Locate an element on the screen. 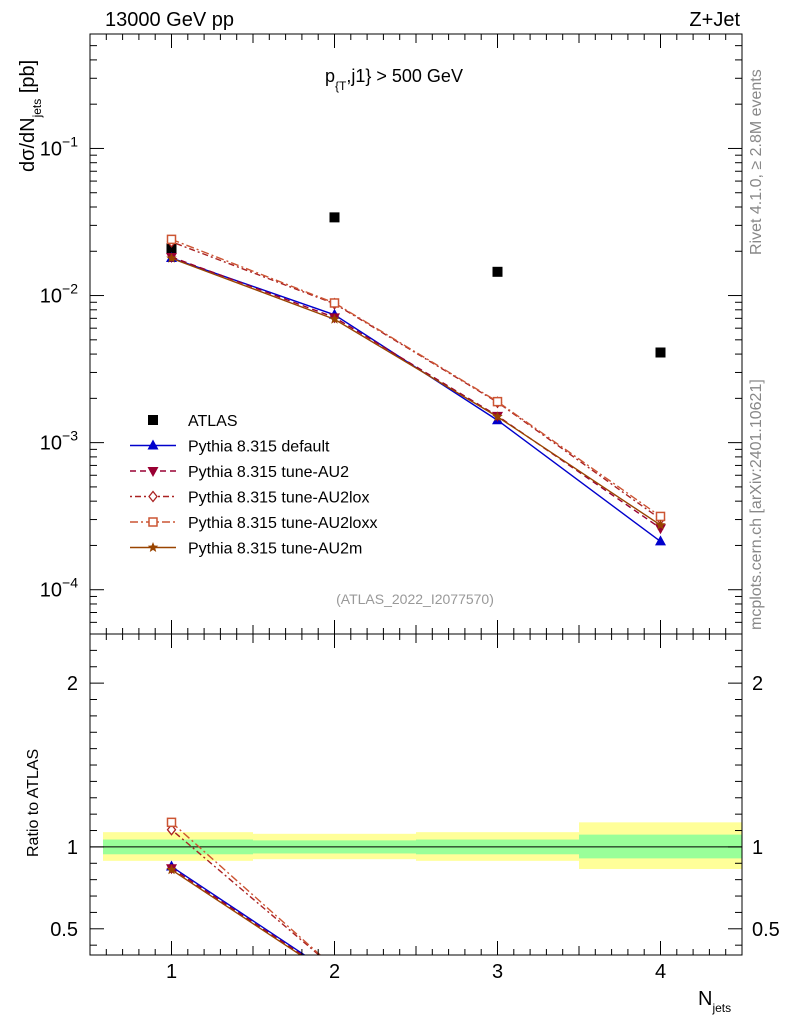  rivet-side-label: Rivet 4.1.0, ≥ 2.8M events is located at coordinates (756, 162).